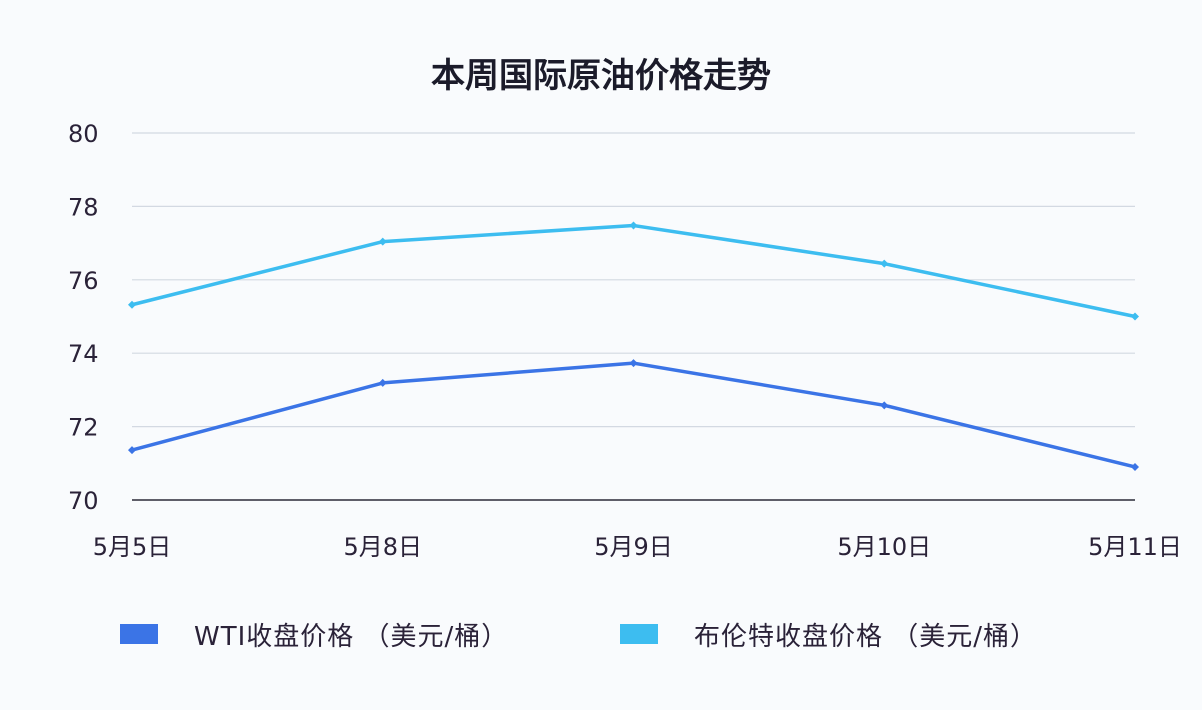 The image size is (1202, 710). Describe the element at coordinates (83, 354) in the screenshot. I see `y-tick-label: 74` at that location.